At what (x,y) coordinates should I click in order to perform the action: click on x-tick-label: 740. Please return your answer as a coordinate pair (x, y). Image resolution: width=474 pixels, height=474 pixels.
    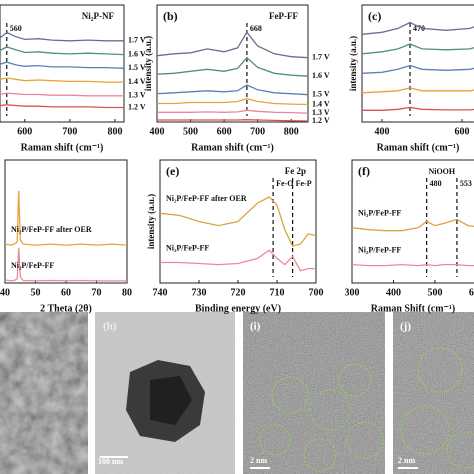
    Looking at the image, I should click on (160, 292).